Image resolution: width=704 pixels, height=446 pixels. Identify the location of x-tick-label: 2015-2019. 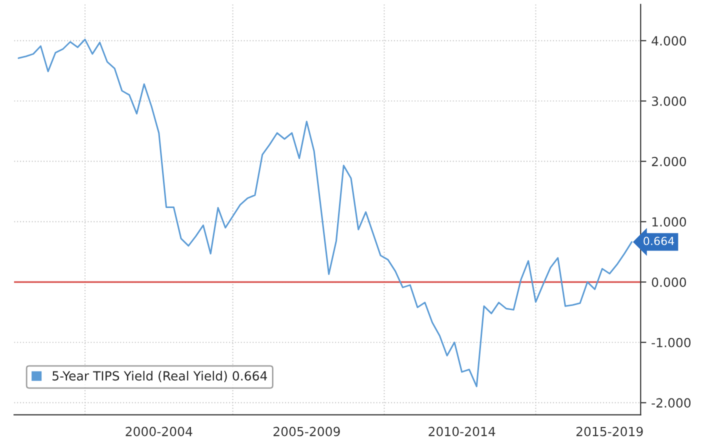
(609, 431).